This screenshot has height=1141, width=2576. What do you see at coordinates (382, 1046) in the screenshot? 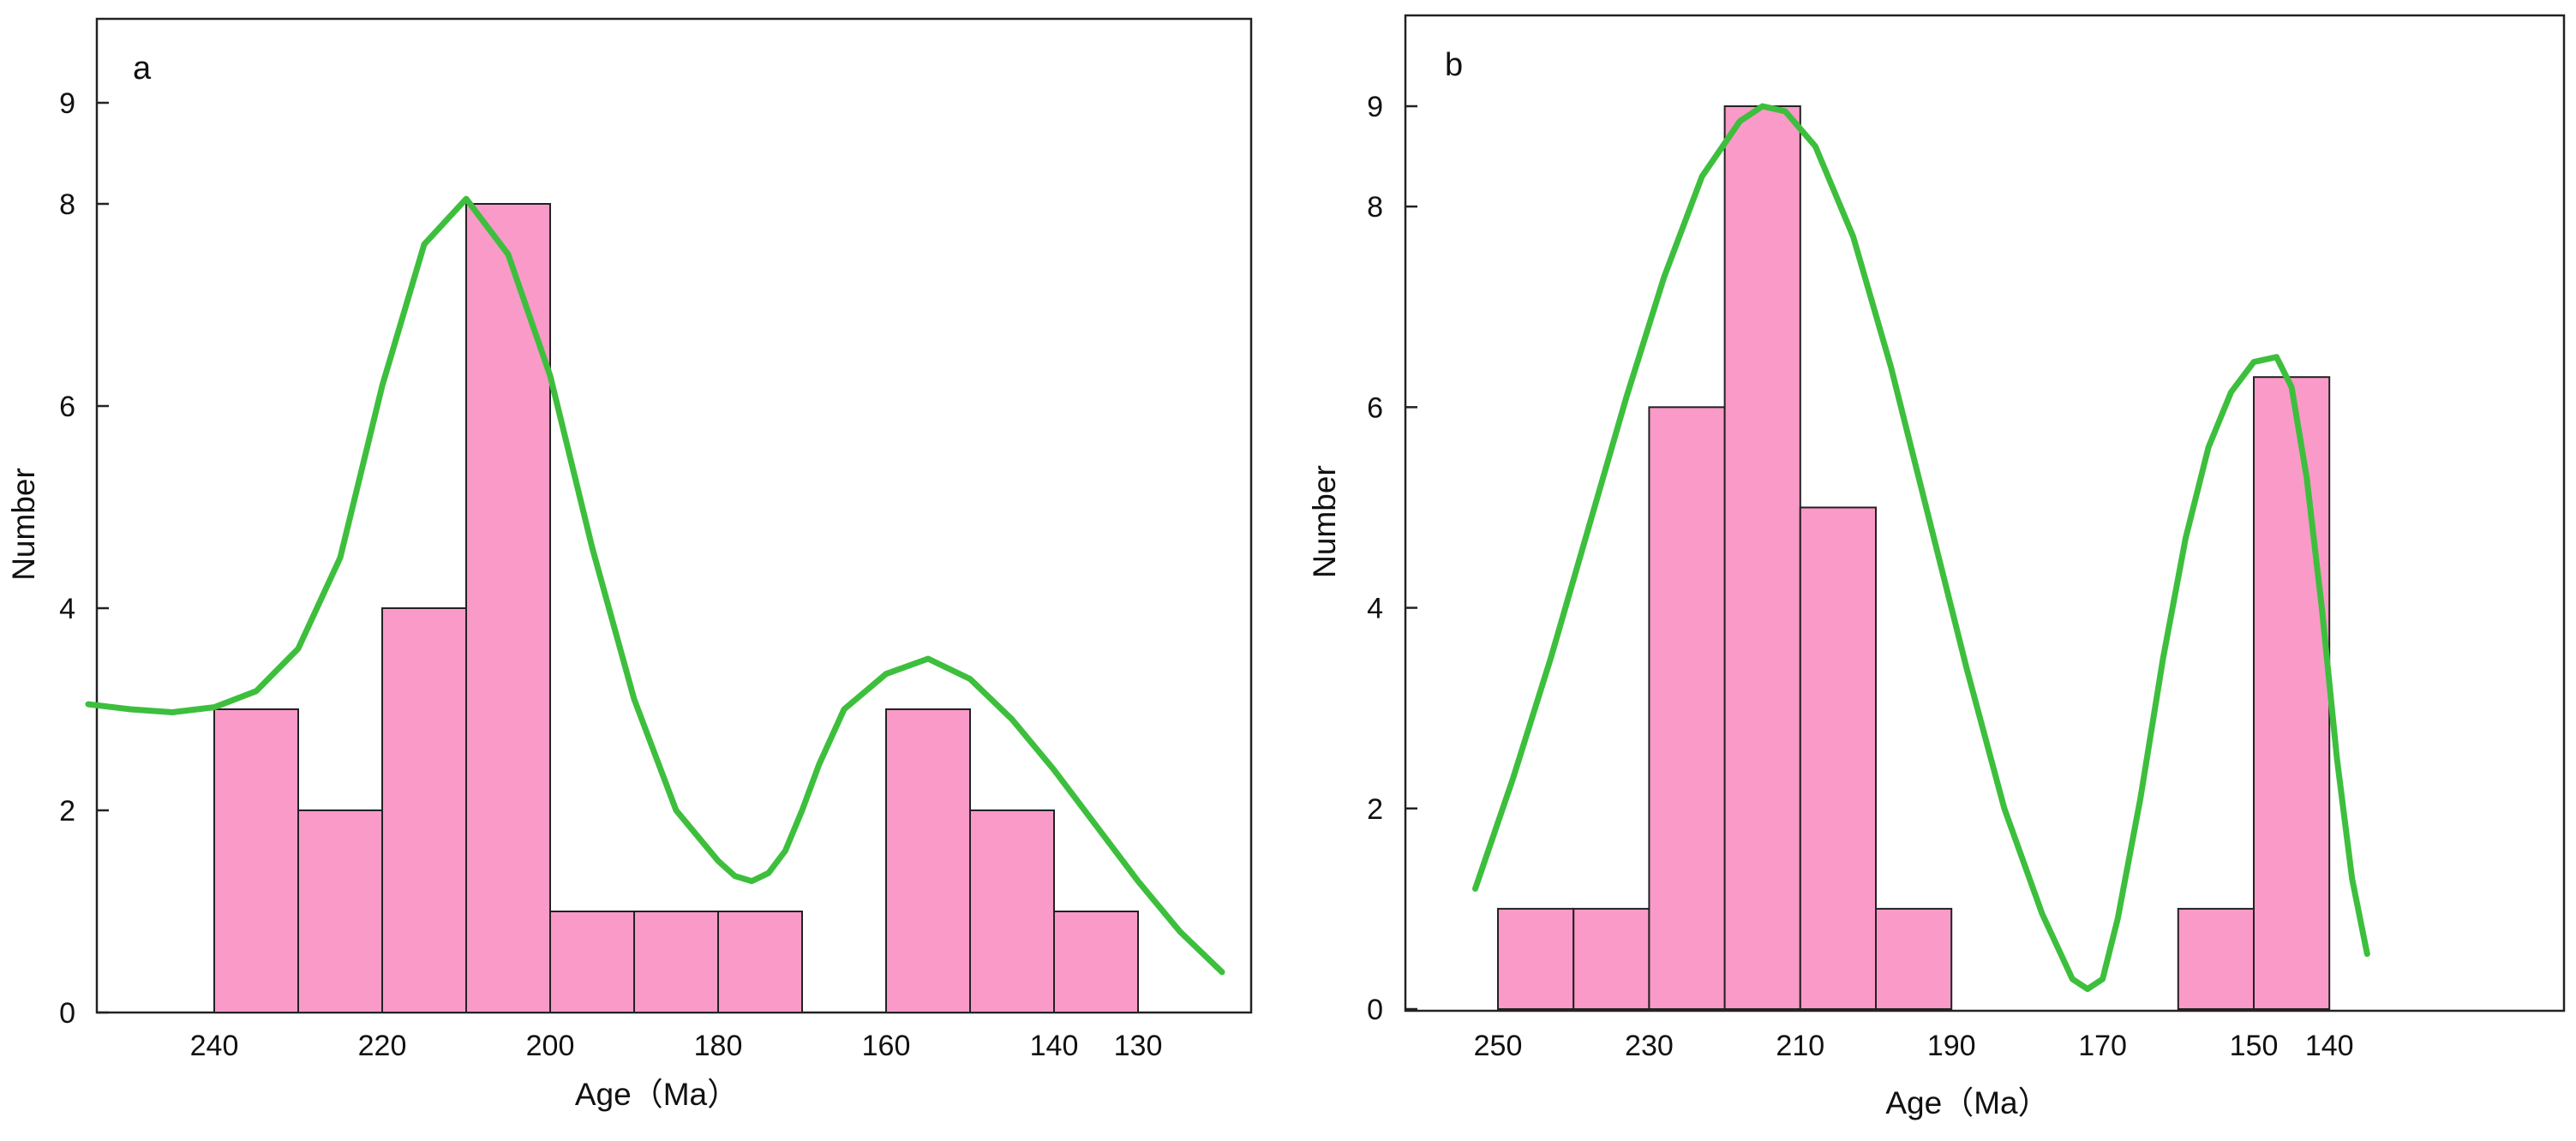
I see `x-tick-label: 220` at bounding box center [382, 1046].